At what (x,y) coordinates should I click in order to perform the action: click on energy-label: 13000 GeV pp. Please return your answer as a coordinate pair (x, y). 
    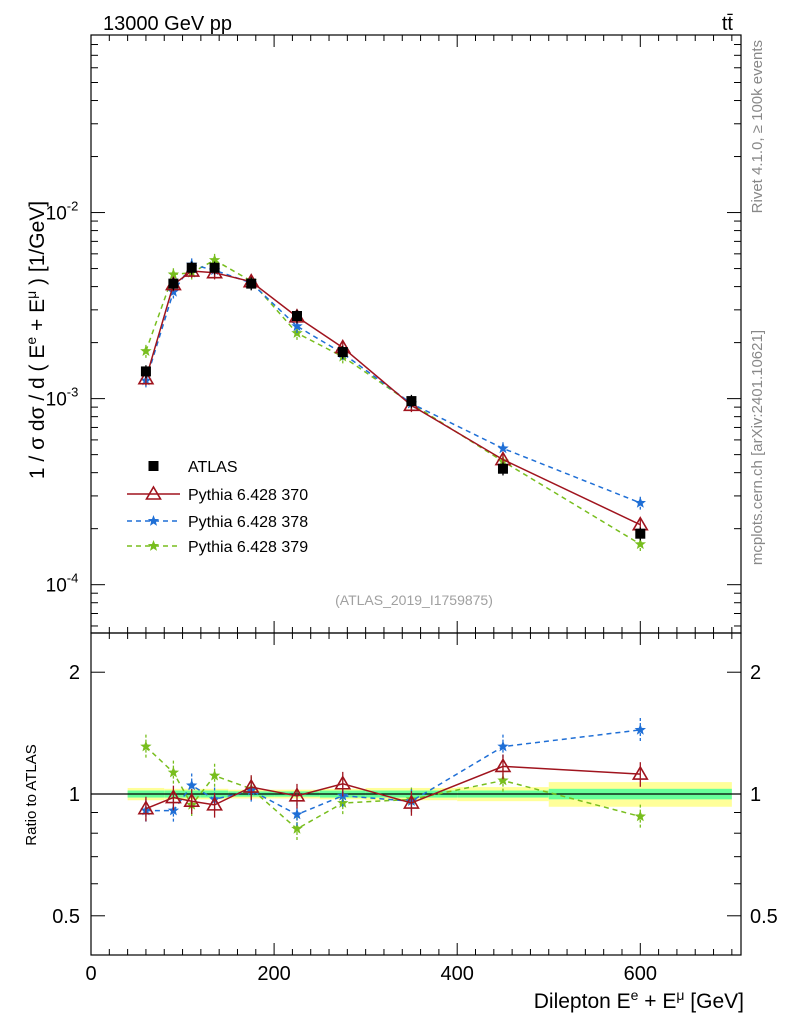
    Looking at the image, I should click on (167, 24).